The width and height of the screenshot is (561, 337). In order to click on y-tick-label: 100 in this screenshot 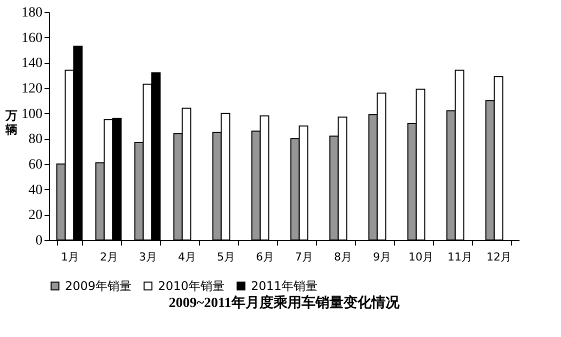, I will do `click(32, 114)`.